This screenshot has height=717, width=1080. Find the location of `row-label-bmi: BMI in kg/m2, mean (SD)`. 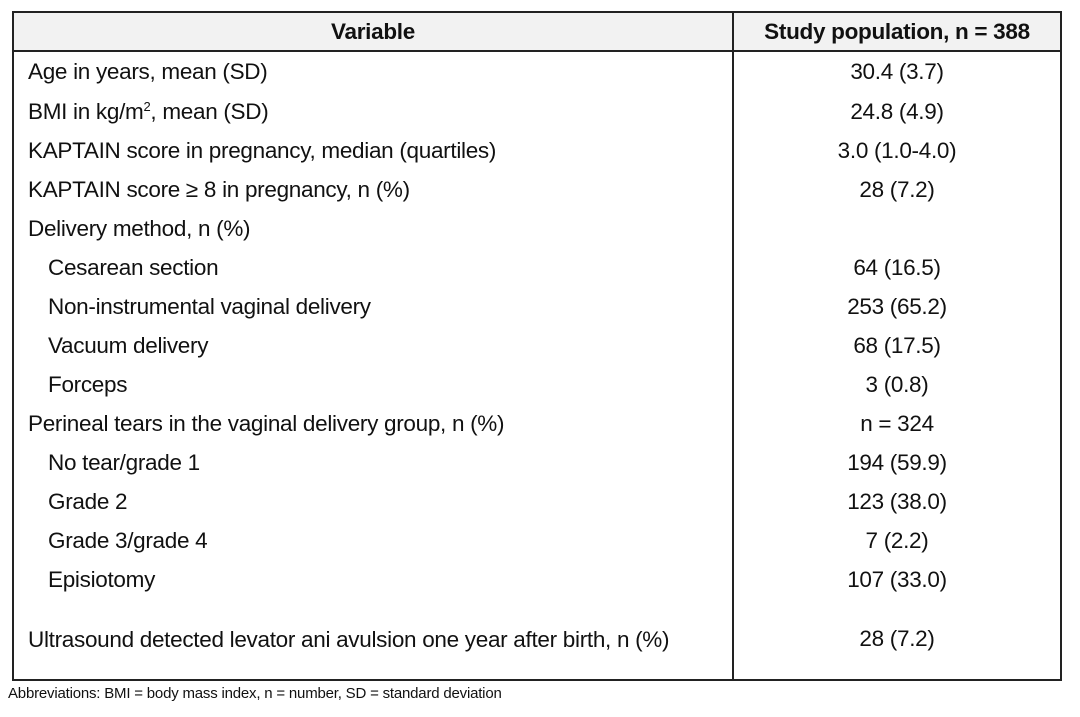

row-label-bmi: BMI in kg/m2, mean (SD) is located at coordinates (373, 111).